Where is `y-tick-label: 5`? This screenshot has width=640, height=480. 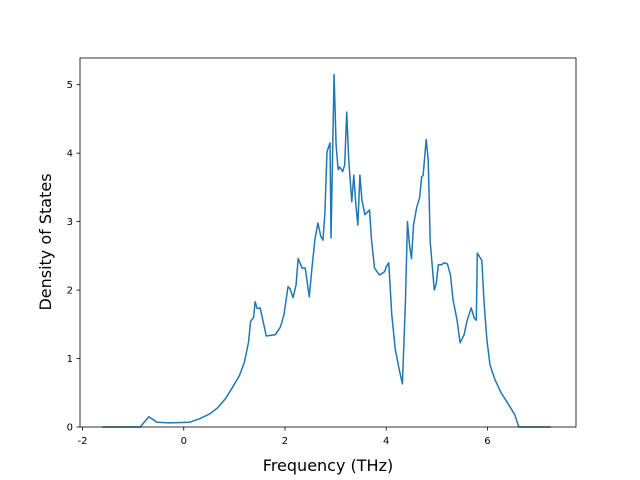 y-tick-label: 5 is located at coordinates (70, 85).